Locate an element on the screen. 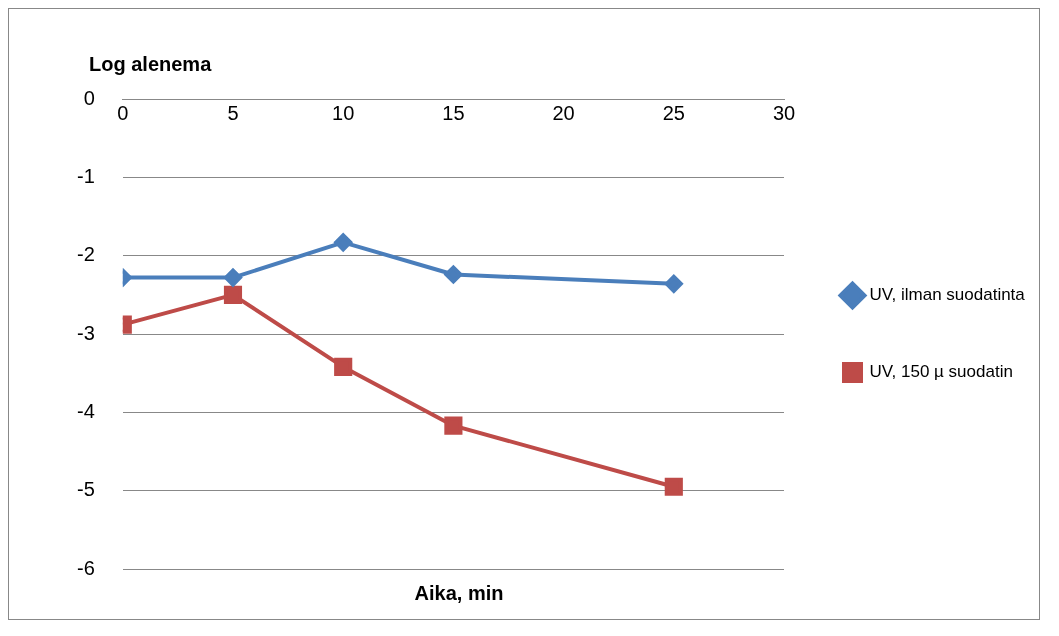 This screenshot has width=1059, height=636. y-tick-label: -3 is located at coordinates (85, 332).